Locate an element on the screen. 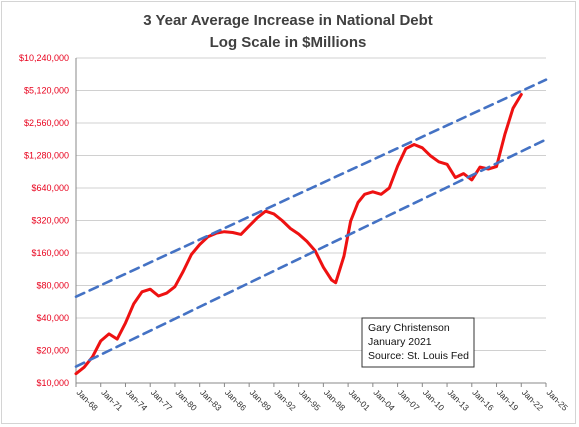  x-tick-label: Jan-98 is located at coordinates (335, 400).